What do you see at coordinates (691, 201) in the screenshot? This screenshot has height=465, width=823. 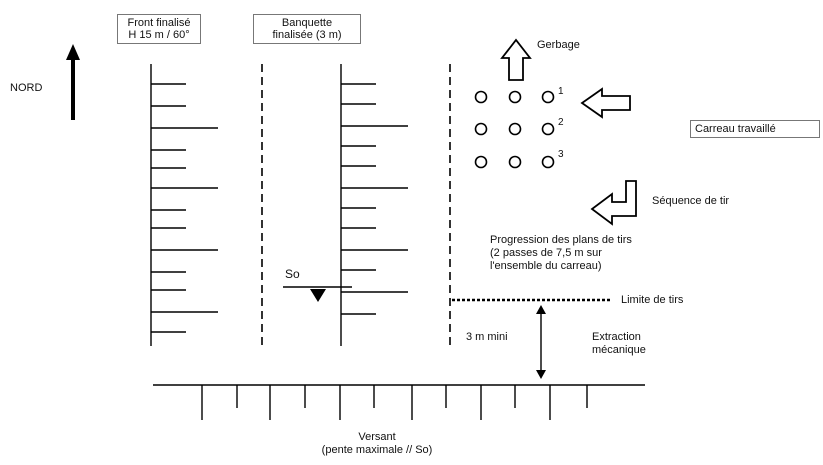 I see `sequence-de-tir-label: Séquence de tir` at bounding box center [691, 201].